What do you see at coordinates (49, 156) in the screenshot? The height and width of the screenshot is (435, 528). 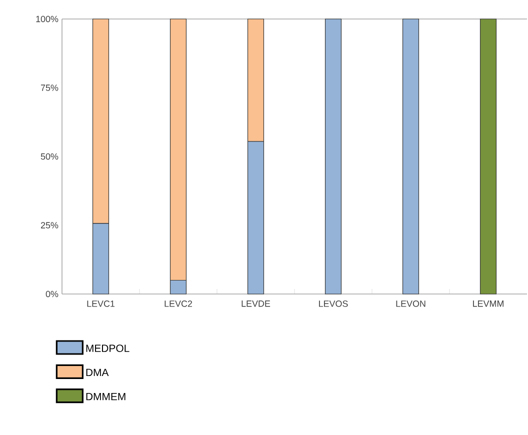 I see `y-tick-label: 50%` at bounding box center [49, 156].